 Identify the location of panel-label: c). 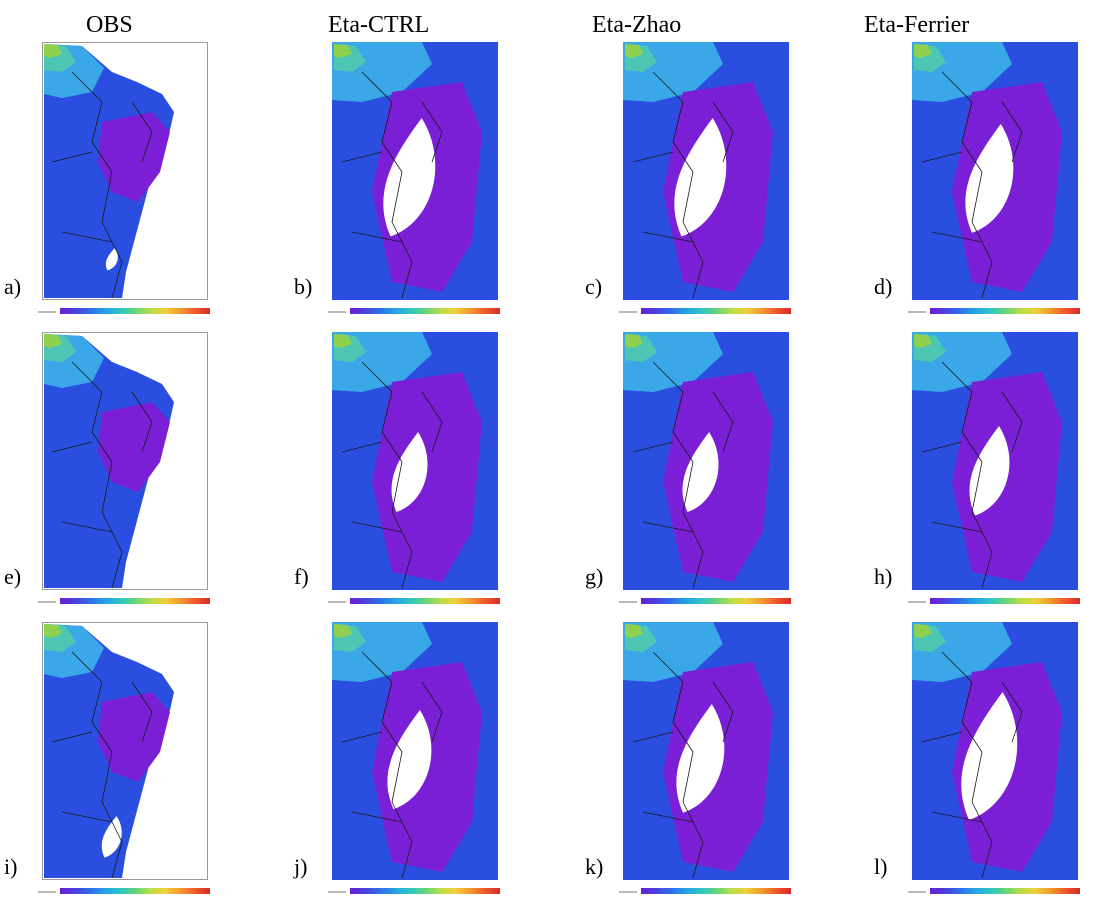
(594, 286).